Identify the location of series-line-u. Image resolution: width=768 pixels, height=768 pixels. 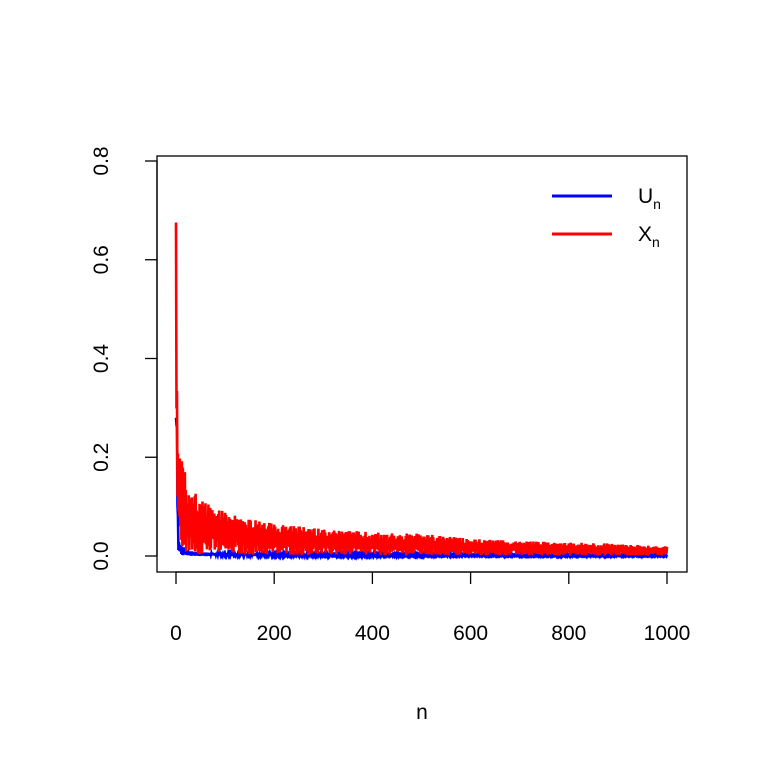
(421, 489).